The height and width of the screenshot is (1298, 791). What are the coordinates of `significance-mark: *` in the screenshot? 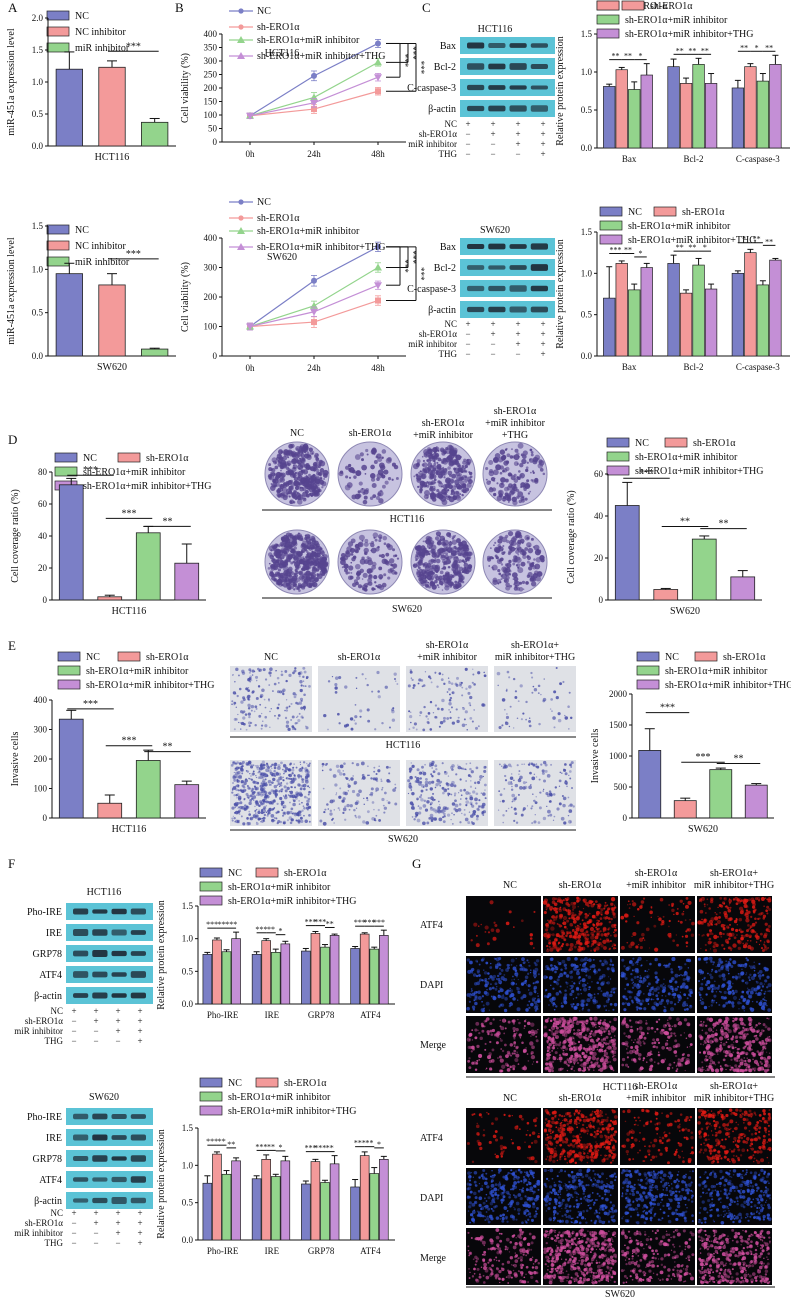 It's located at (757, 47).